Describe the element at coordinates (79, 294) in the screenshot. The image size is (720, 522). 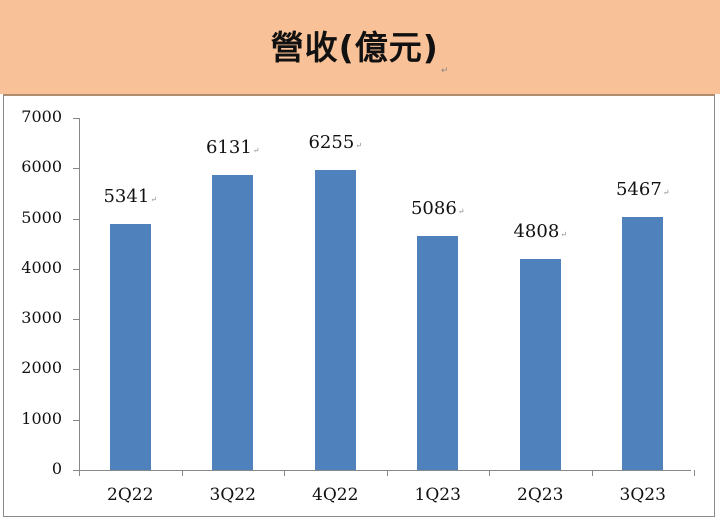
I see `y-axis` at that location.